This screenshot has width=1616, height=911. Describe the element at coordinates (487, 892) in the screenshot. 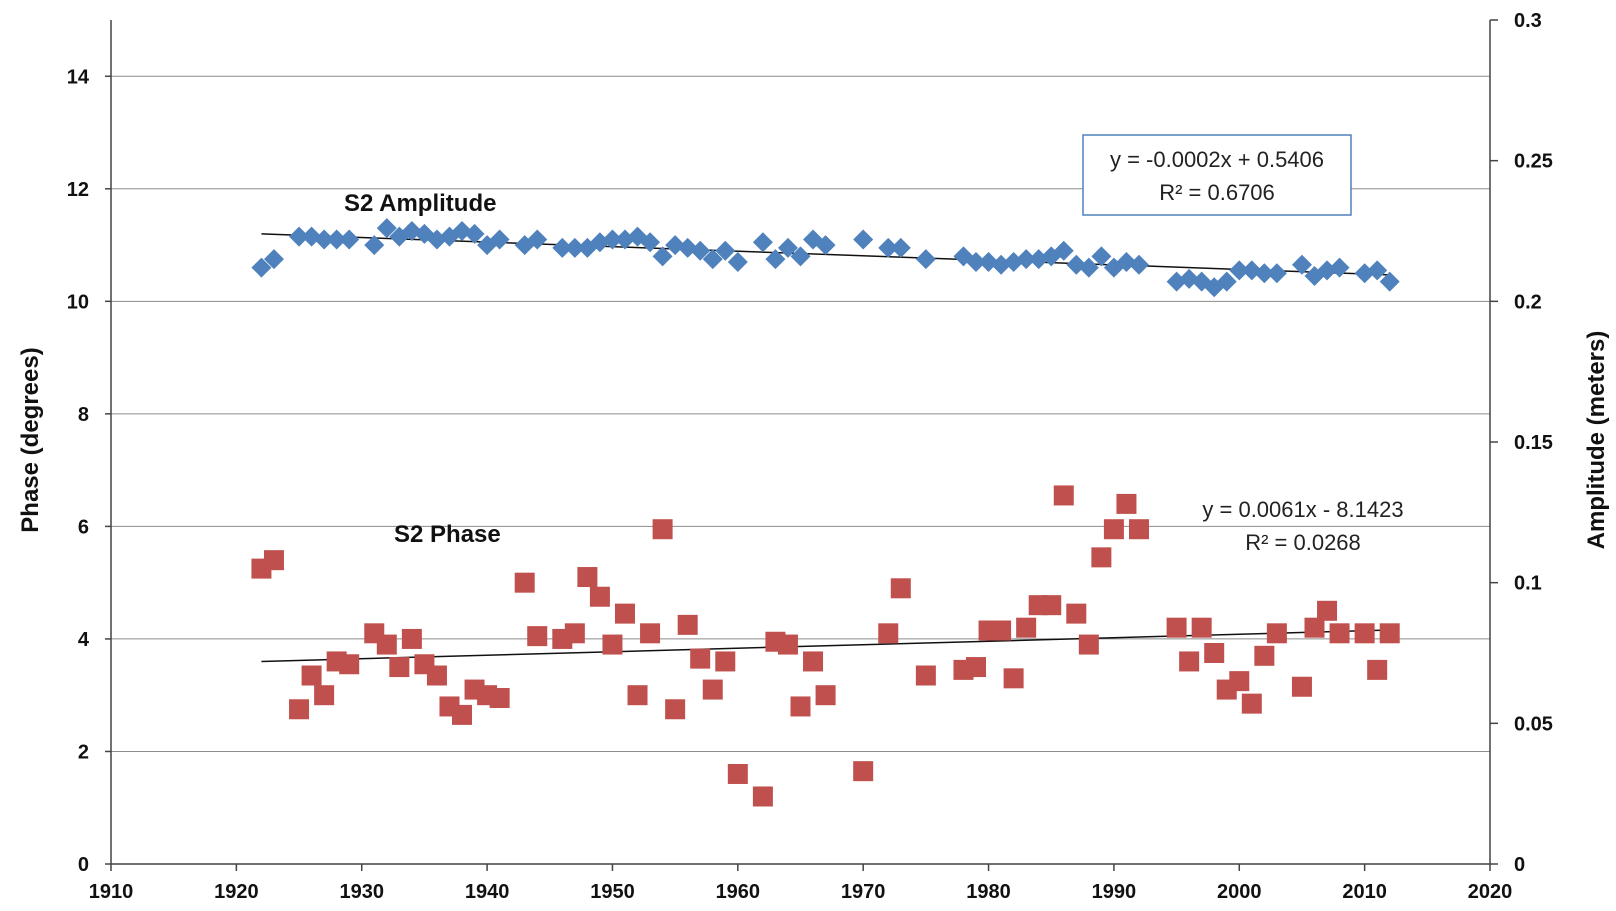

I see `x-tick-label: 1940` at that location.